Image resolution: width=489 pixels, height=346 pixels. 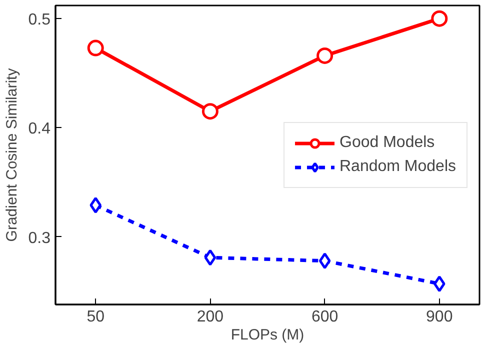 What do you see at coordinates (398, 167) in the screenshot?
I see `legend-label: Random Models` at bounding box center [398, 167].